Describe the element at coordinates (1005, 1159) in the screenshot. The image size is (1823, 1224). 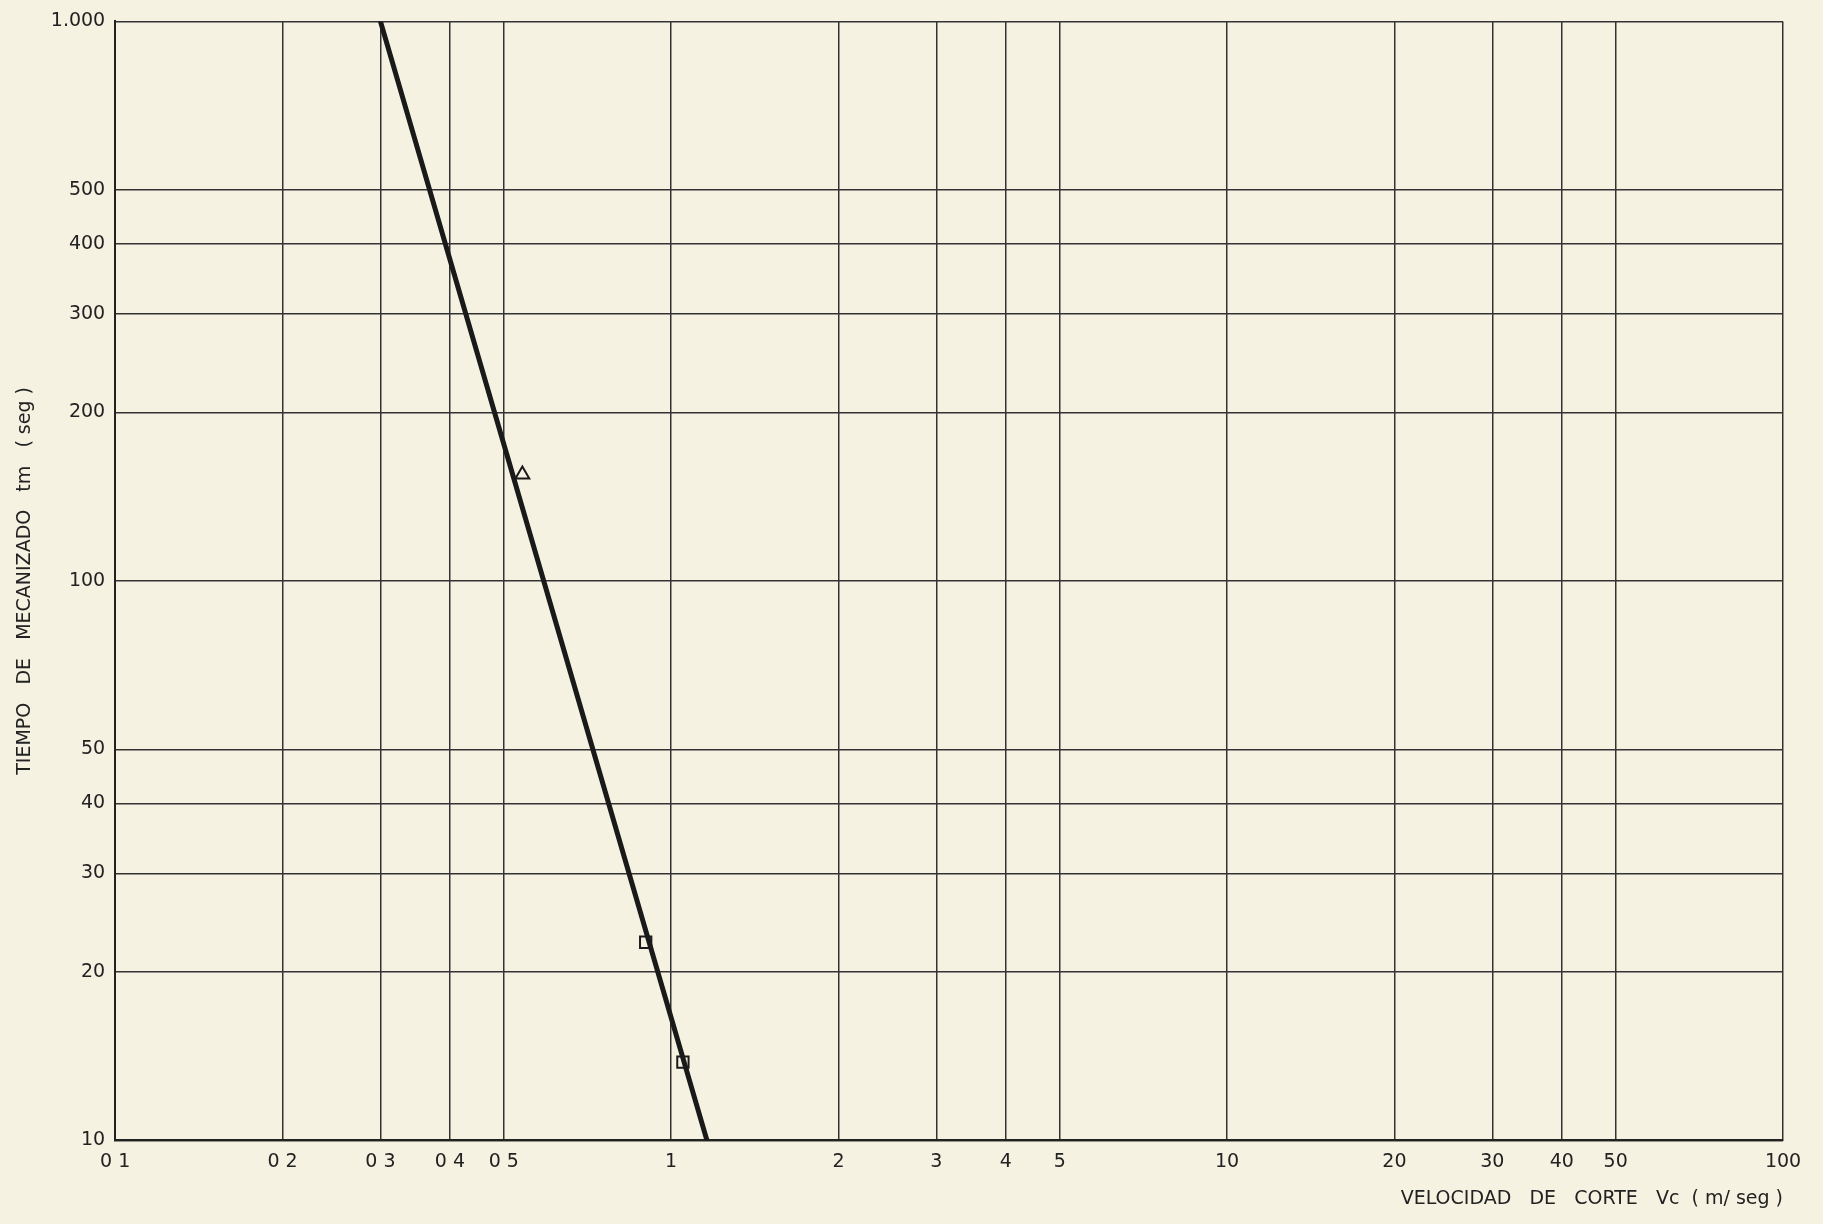
I see `x-tick-label: 4` at that location.